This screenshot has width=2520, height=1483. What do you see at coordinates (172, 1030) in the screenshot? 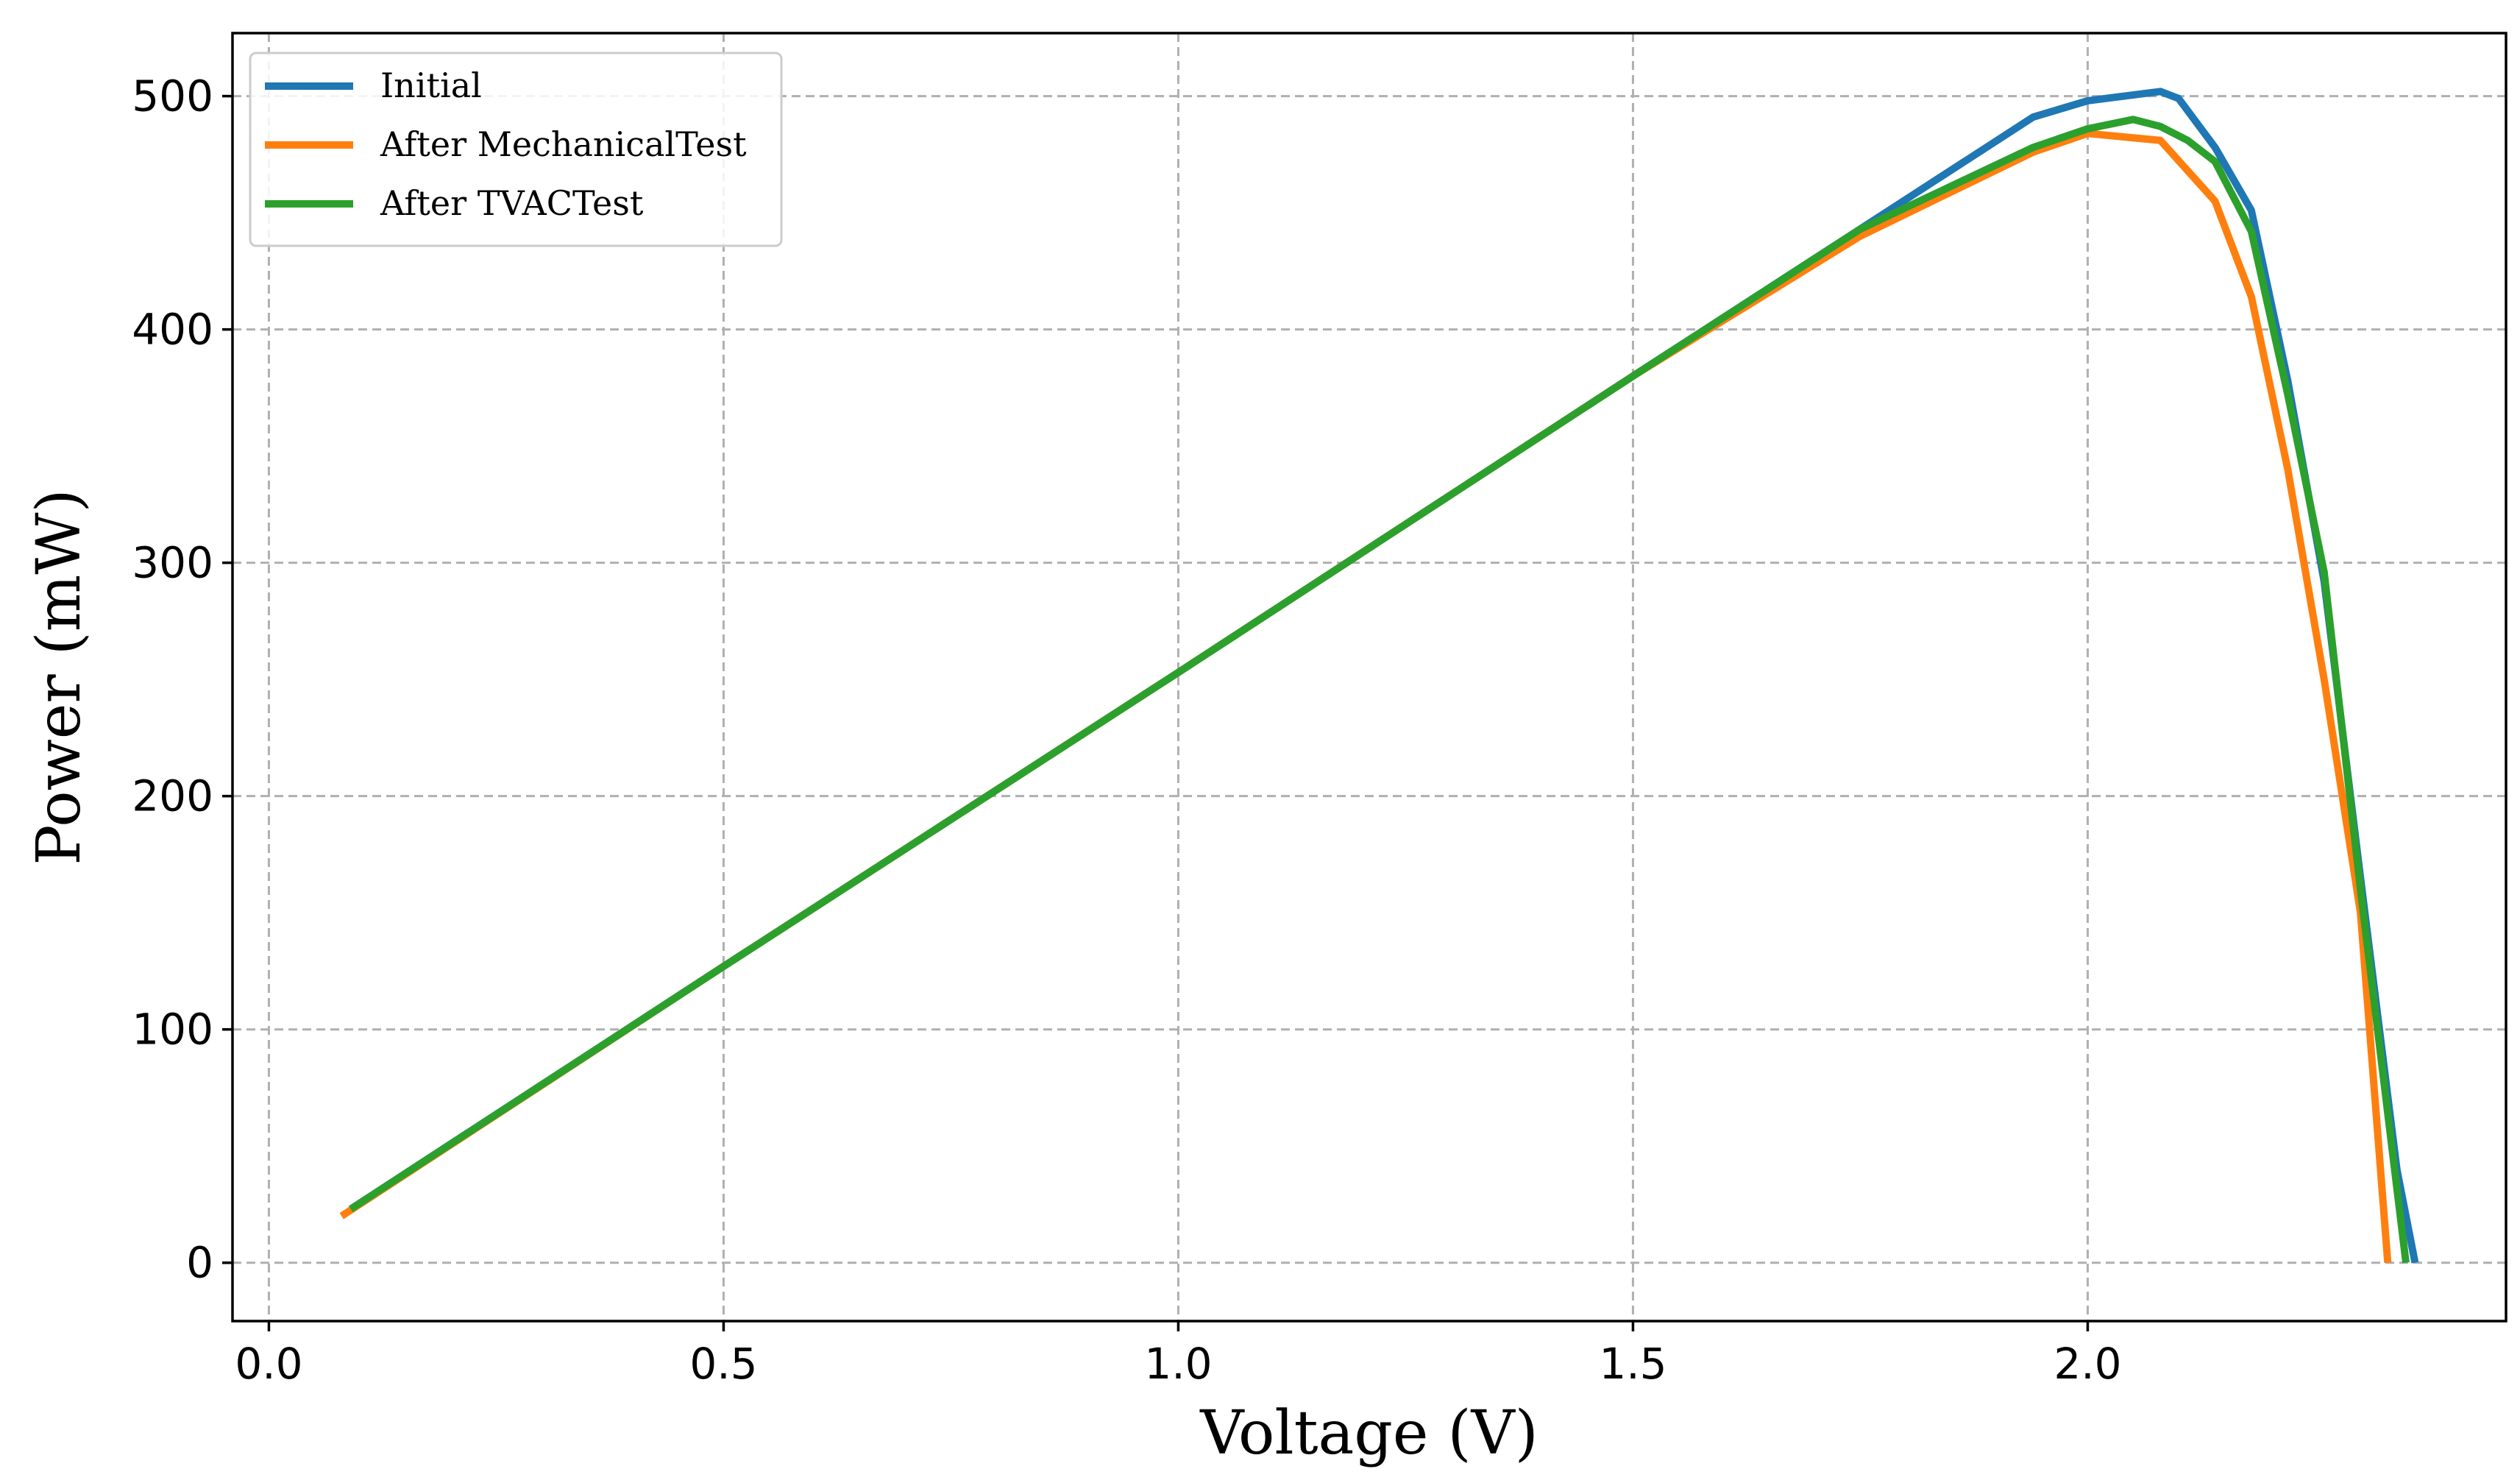
I see `y-tick-label: 100` at bounding box center [172, 1030].